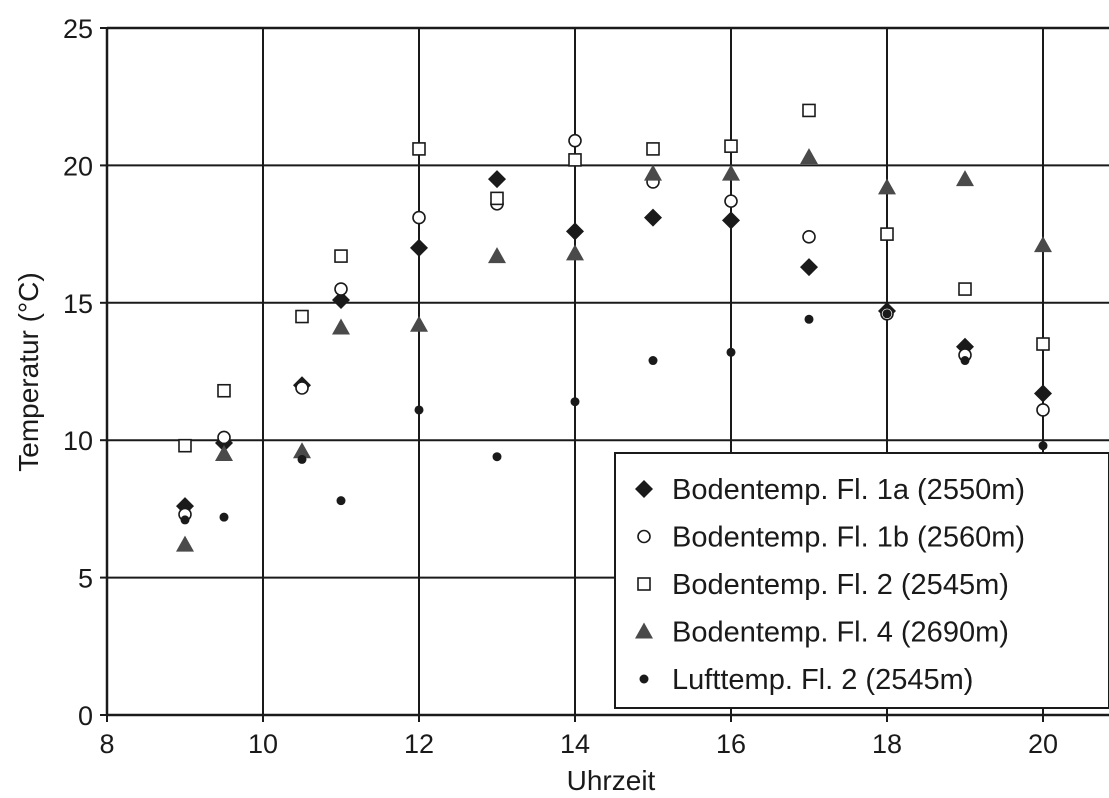 The image size is (1109, 798). Describe the element at coordinates (78, 304) in the screenshot. I see `y-tick-label: 15` at that location.